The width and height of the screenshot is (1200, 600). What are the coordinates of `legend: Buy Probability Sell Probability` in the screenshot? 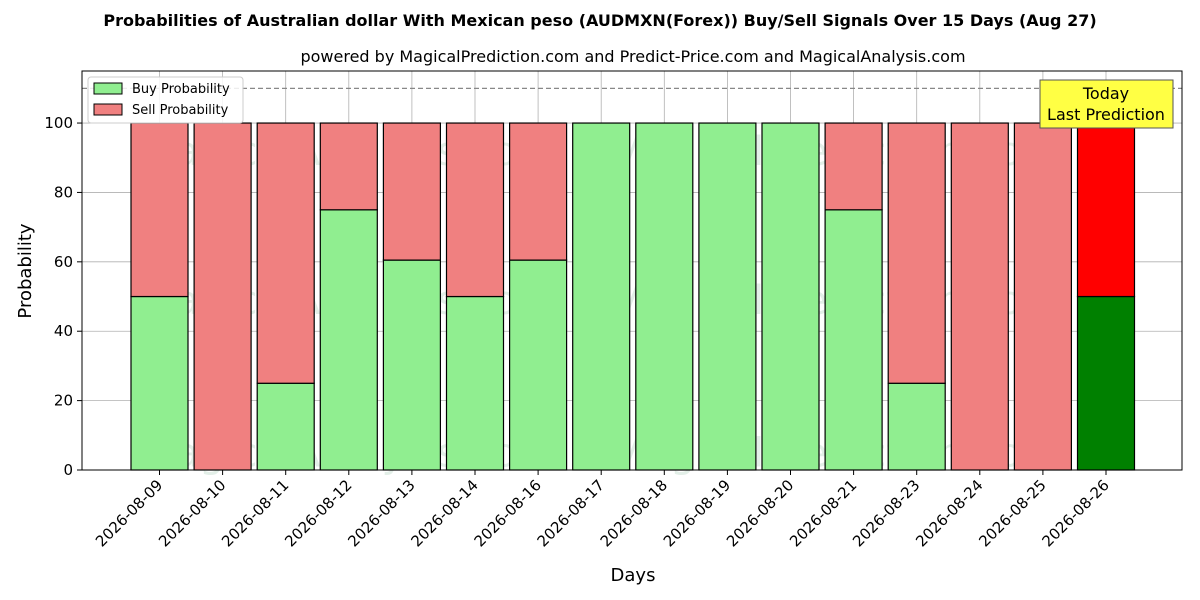 It's located at (165, 100).